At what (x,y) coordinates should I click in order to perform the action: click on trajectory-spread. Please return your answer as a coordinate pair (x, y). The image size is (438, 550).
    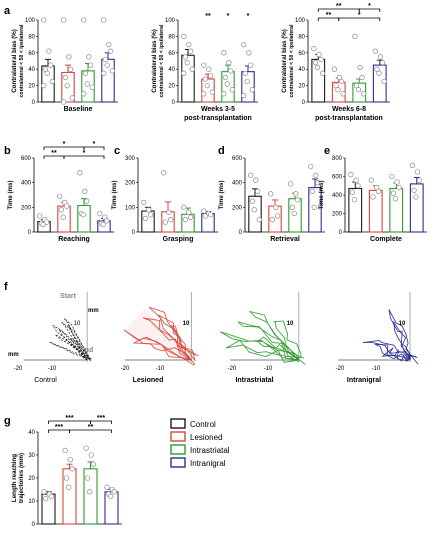
    Looking at the image, I should click on (158, 334).